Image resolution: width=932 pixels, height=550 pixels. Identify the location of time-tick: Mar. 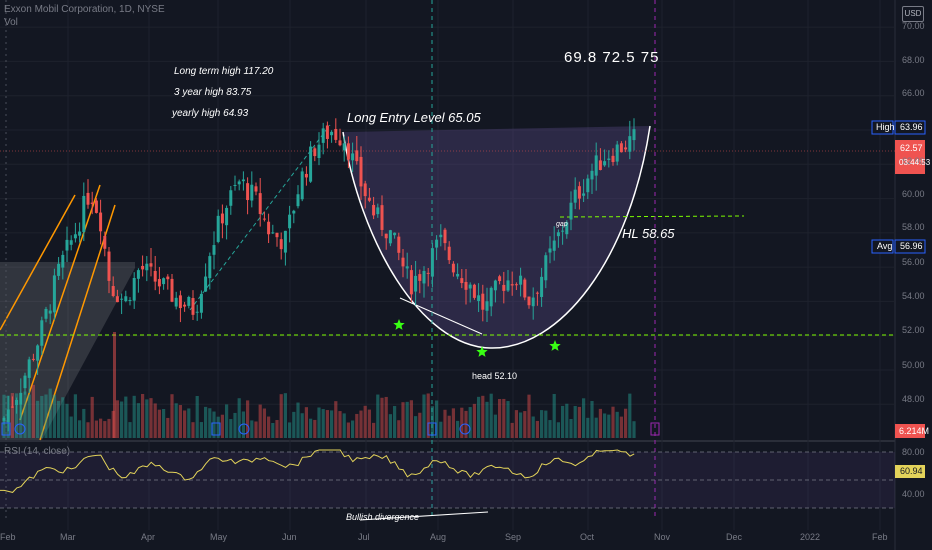
(68, 537).